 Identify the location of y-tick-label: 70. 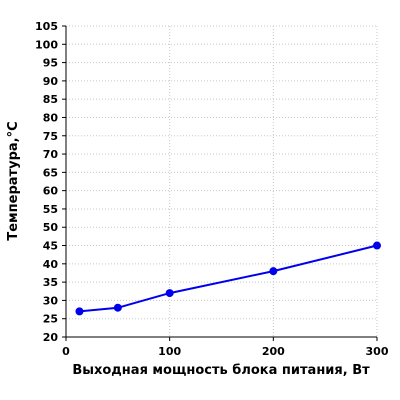
(51, 154).